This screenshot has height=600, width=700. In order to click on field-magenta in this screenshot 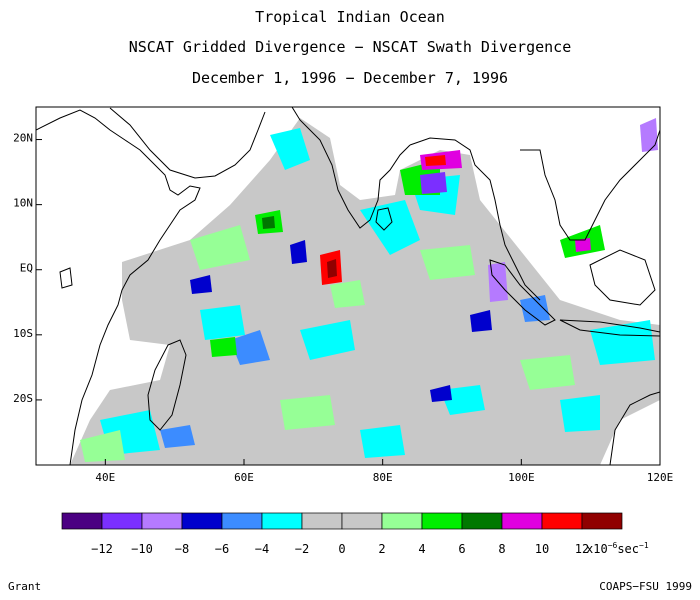, I will do `click(583, 245)`.